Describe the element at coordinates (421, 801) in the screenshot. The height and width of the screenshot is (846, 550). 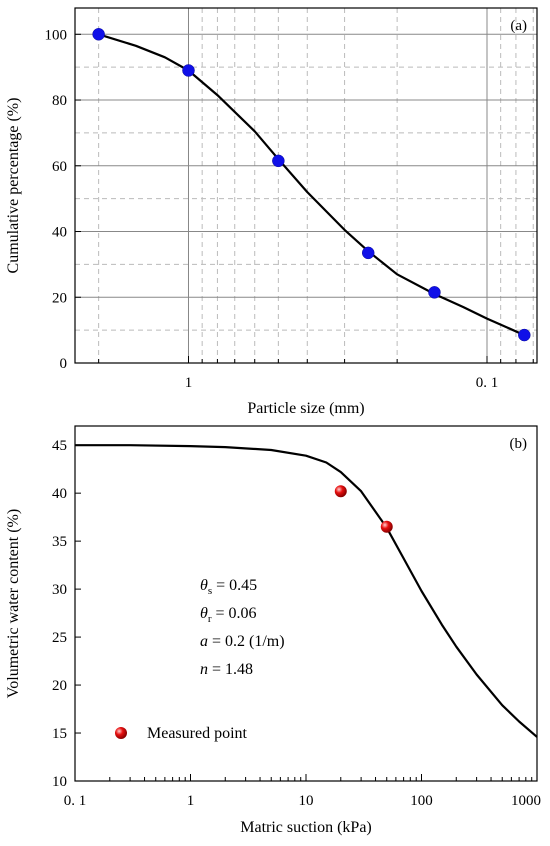
I see `x-tick-label: 100` at that location.